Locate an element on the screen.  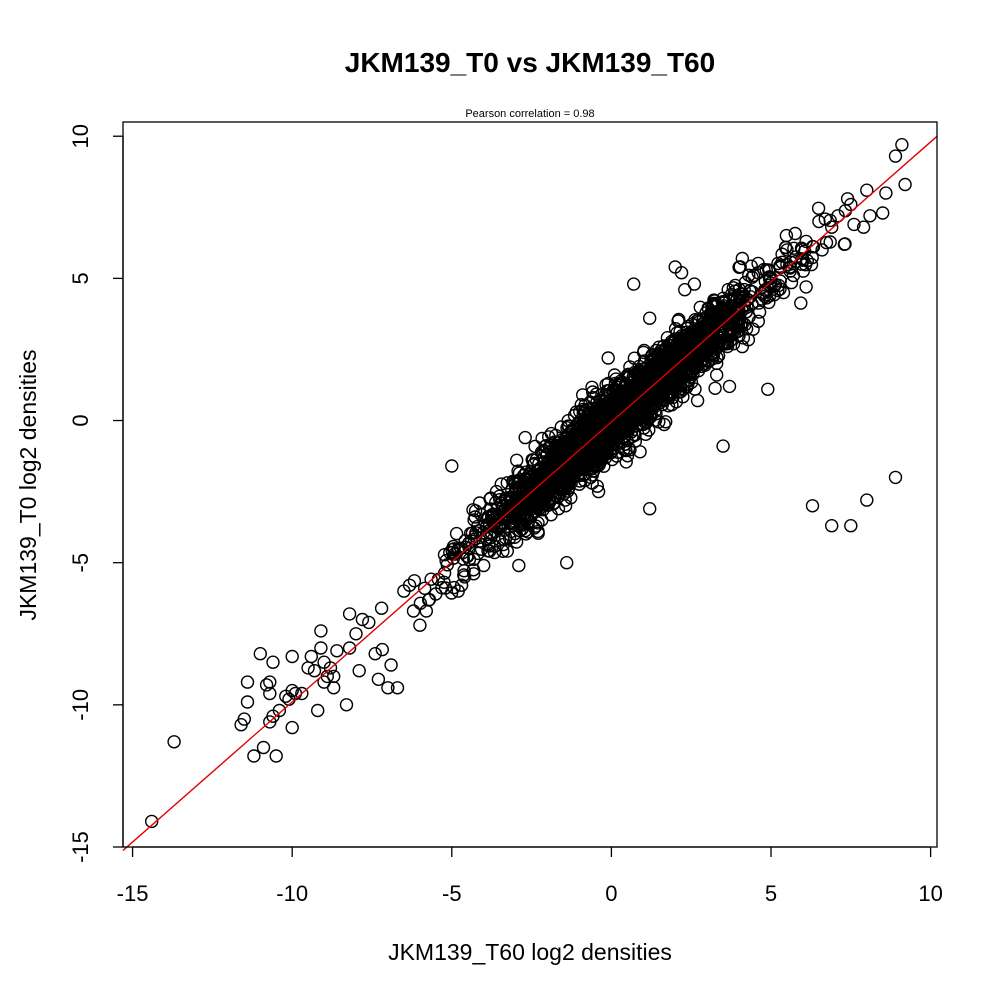
y-tick-label: -10 is located at coordinates (80, 705).